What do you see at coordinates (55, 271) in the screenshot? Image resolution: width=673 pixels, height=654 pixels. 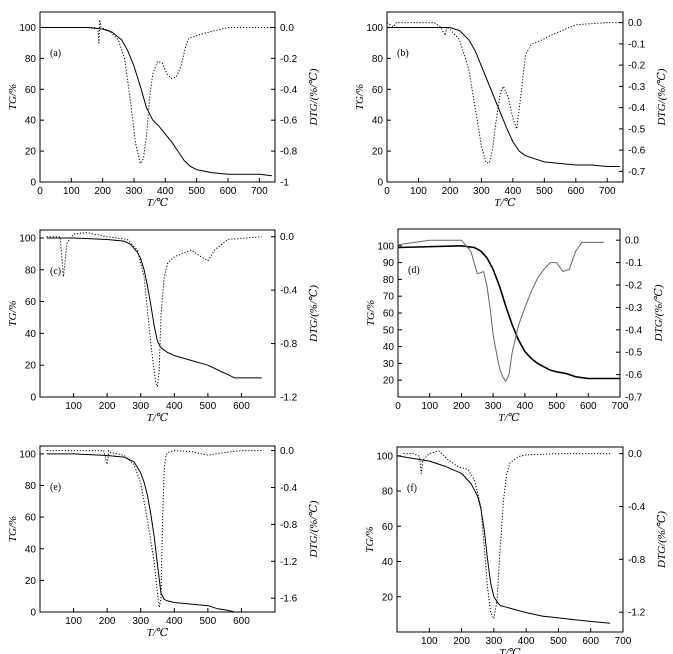 I see `panel-label: (c)` at bounding box center [55, 271].